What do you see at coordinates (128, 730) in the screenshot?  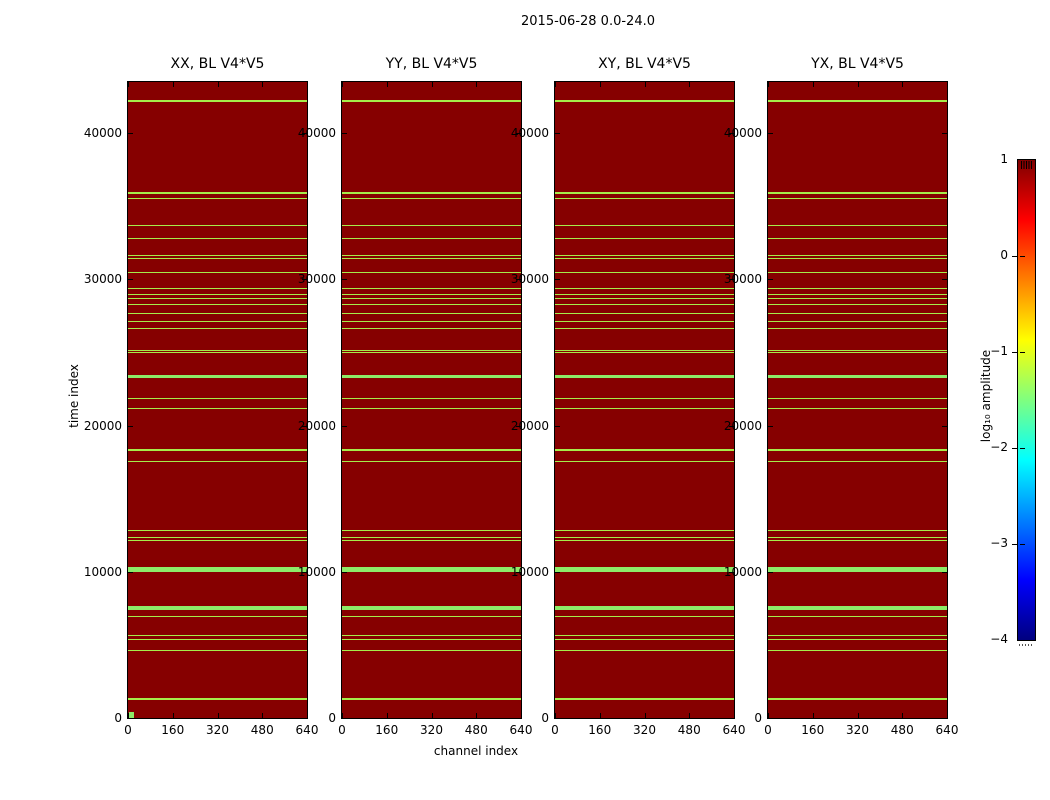 I see `x-tick-label: 0` at bounding box center [128, 730].